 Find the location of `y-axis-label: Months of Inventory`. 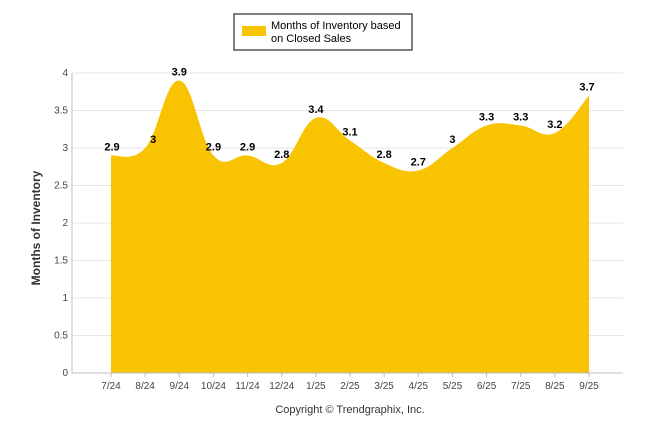

y-axis-label: Months of Inventory is located at coordinates (36, 227).